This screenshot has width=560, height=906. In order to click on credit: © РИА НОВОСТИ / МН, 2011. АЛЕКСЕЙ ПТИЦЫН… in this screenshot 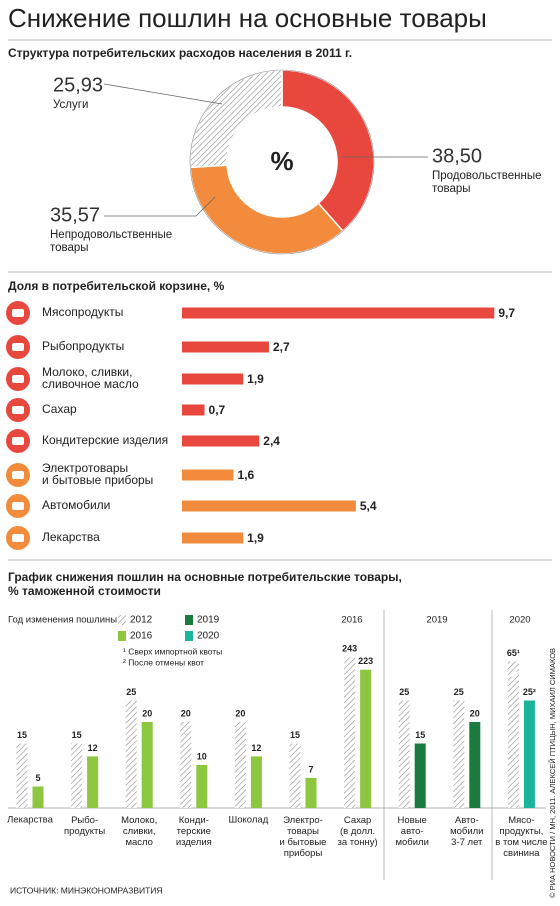, I will do `click(552, 773)`.